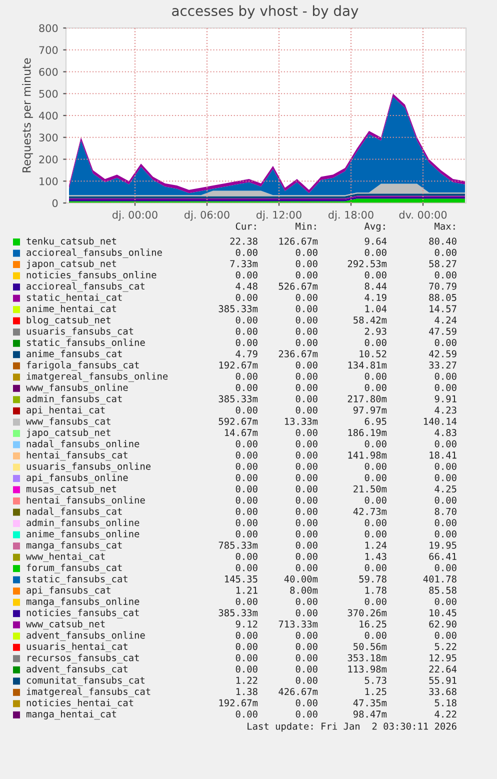  What do you see at coordinates (238, 365) in the screenshot?
I see `text: 192.67m` at bounding box center [238, 365].